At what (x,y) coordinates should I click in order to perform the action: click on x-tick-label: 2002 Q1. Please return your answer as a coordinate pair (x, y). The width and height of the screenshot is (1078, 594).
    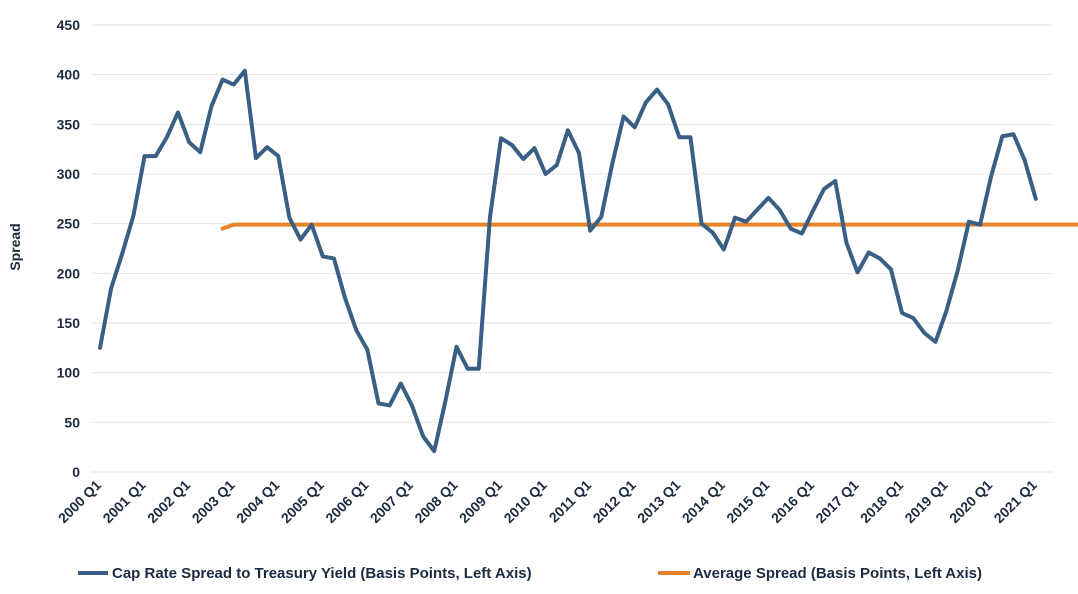
    Looking at the image, I should click on (168, 501).